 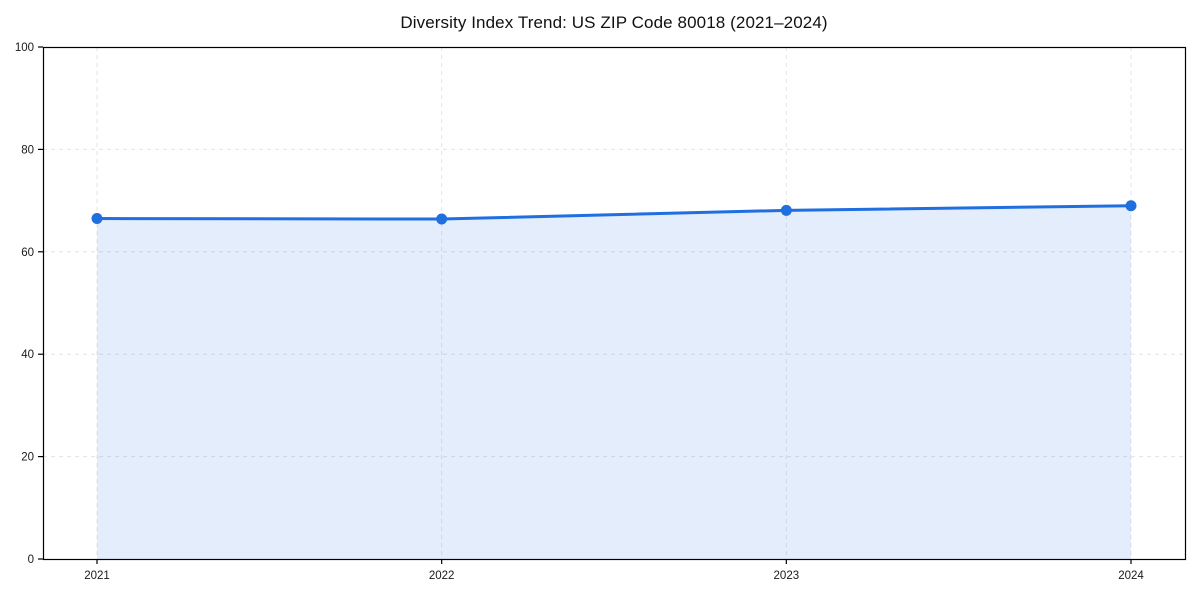 I want to click on y-tick-label: 0, so click(x=31, y=560).